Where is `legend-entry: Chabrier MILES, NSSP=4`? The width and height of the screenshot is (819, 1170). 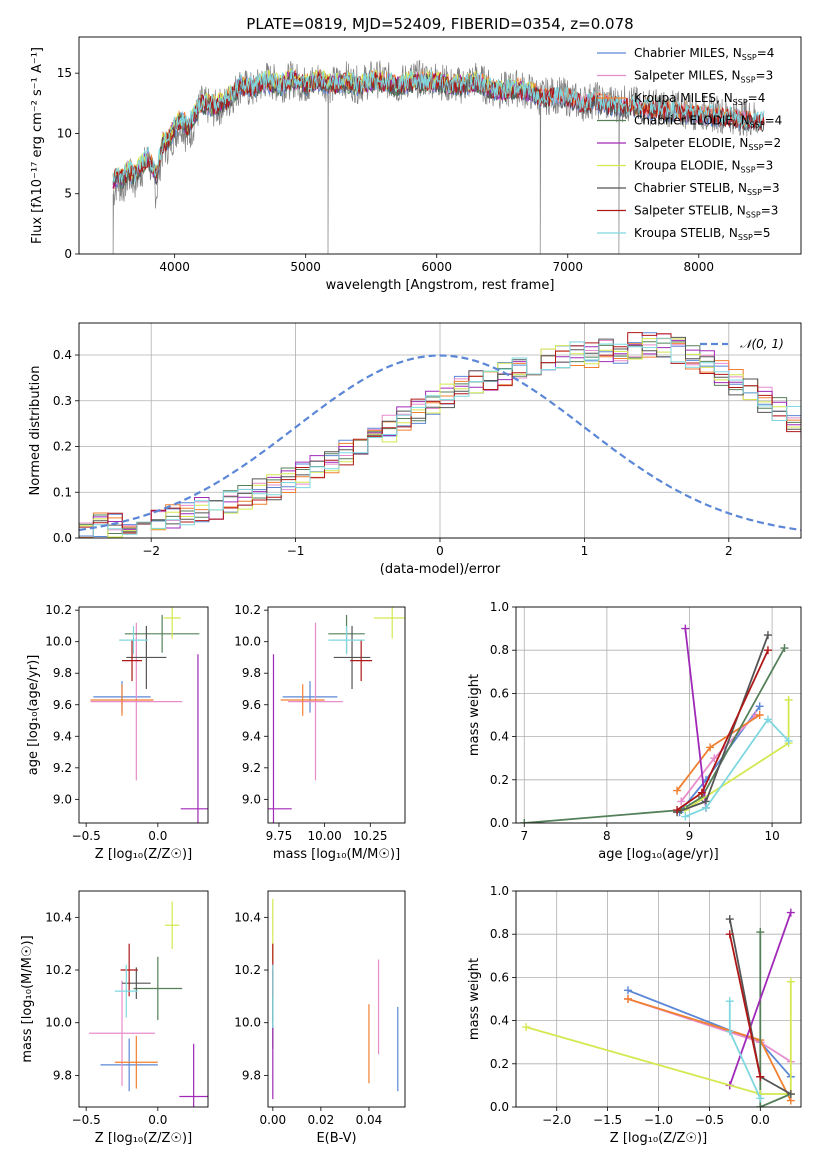
legend-entry: Chabrier MILES, NSSP=4 is located at coordinates (704, 54).